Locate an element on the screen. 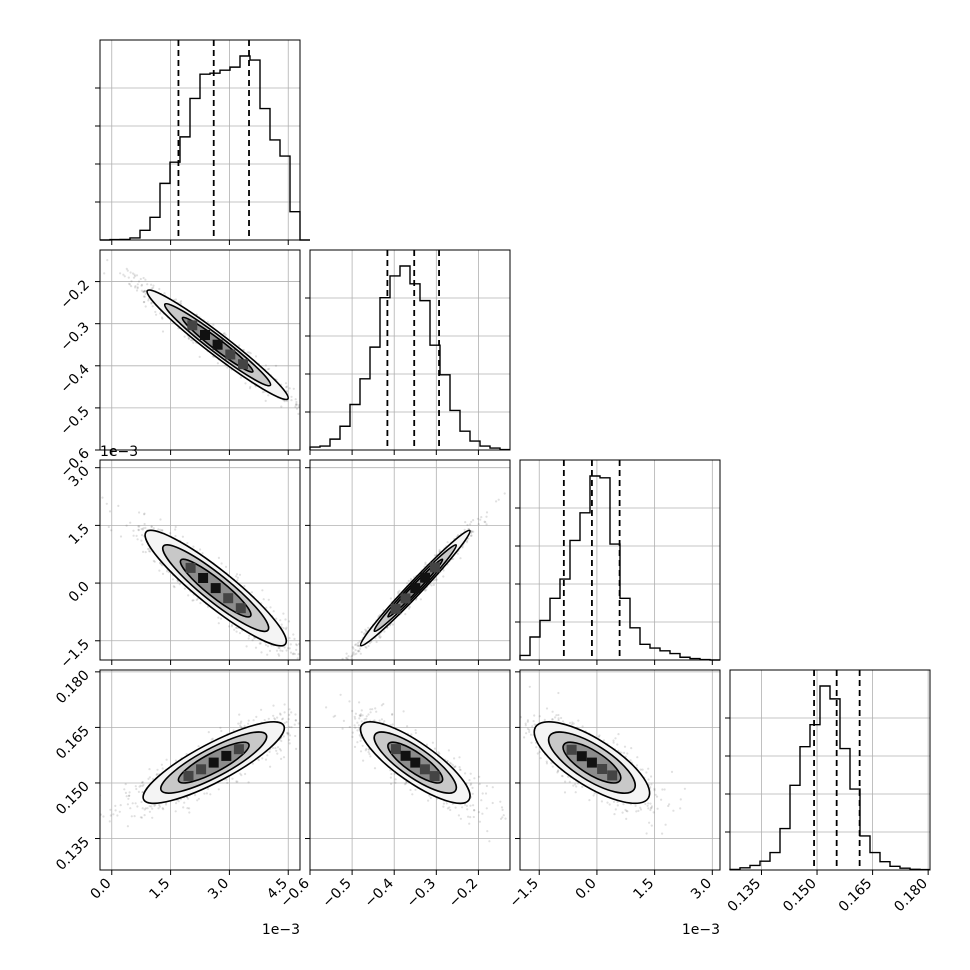 Image resolution: width=970 pixels, height=970 pixels. x-tick-label: −1.5 is located at coordinates (524, 893).